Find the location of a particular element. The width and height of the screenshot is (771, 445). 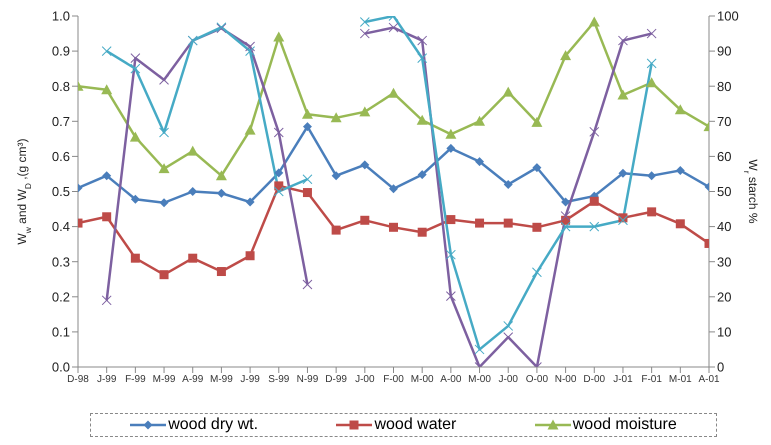

x-tick-label: F-99 is located at coordinates (135, 380).